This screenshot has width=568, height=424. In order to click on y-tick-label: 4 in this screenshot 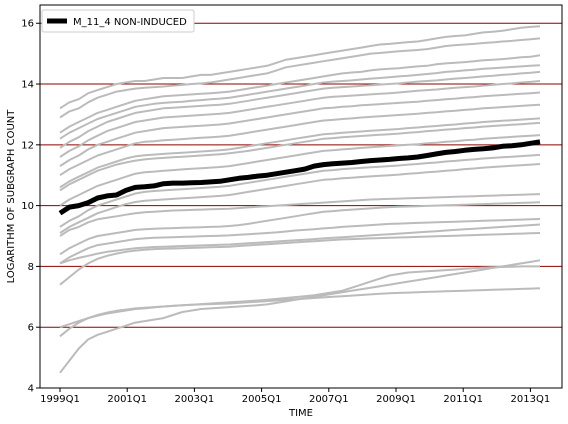, I will do `click(31, 389)`.